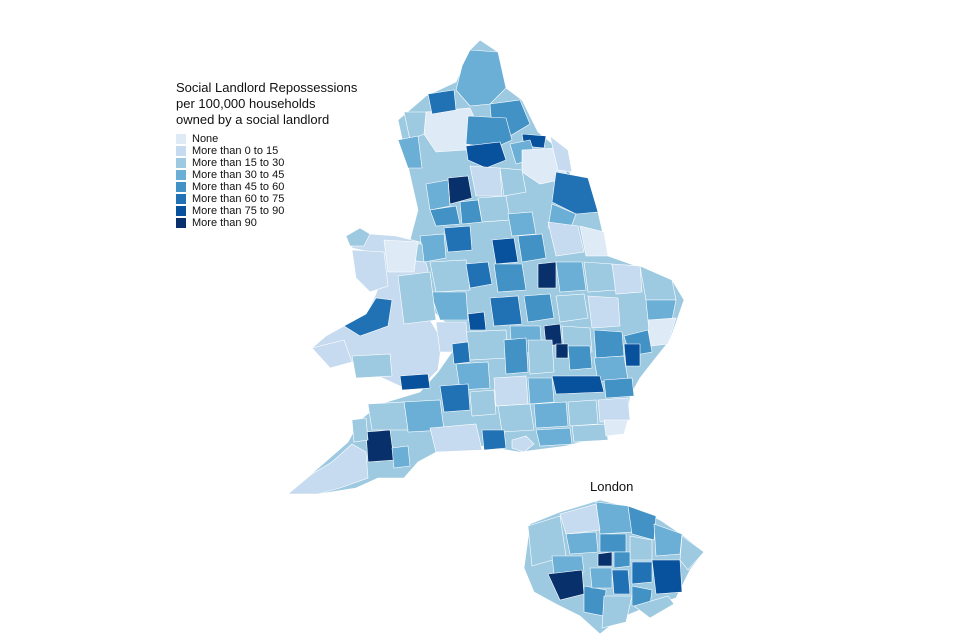  Describe the element at coordinates (539, 308) in the screenshot. I see `leicester` at that location.